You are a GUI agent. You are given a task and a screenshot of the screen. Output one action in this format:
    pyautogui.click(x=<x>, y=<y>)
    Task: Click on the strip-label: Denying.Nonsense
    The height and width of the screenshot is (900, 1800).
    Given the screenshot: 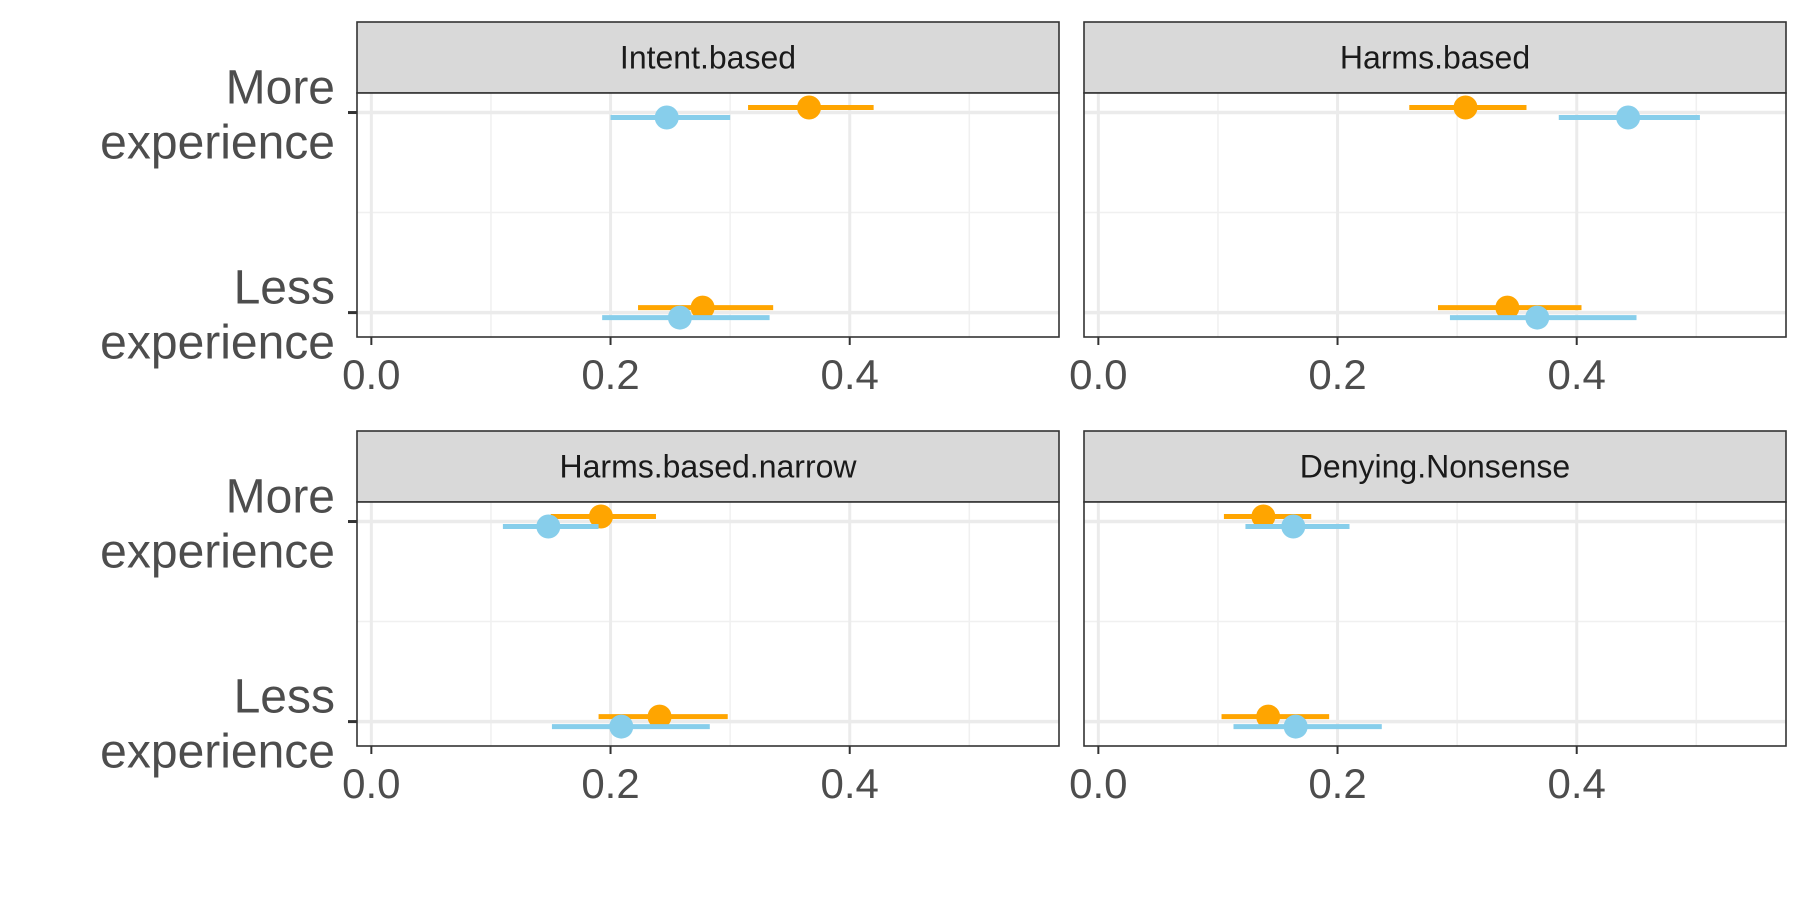 What is the action you would take?
    pyautogui.click(x=1435, y=467)
    